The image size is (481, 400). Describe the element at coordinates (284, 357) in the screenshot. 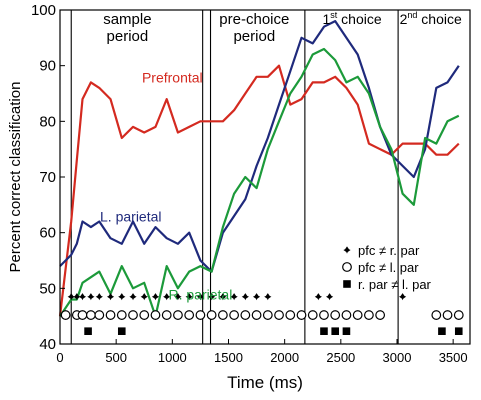

I see `x-tick-label: 2000` at that location.